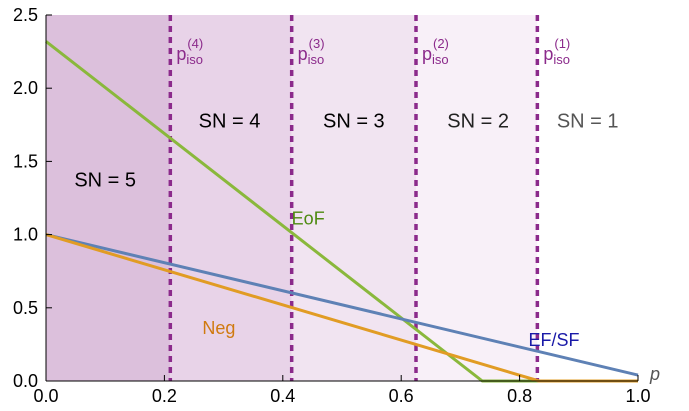 This screenshot has width=689, height=411. What do you see at coordinates (588, 122) in the screenshot?
I see `region-label-5: SN = 1` at bounding box center [588, 122].